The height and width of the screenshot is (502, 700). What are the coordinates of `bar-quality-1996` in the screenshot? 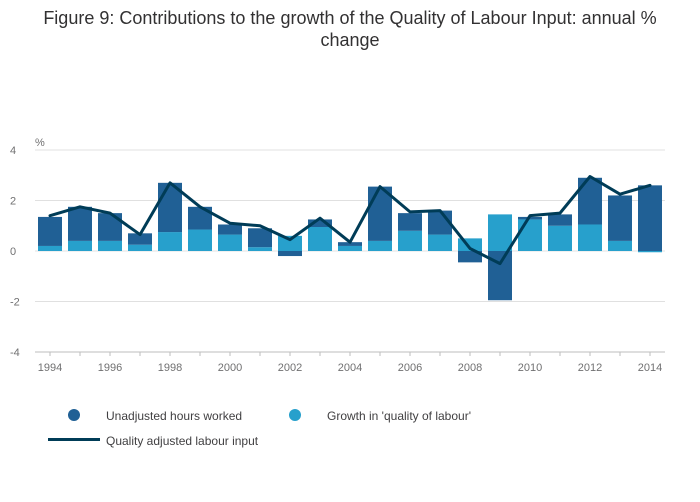 It's located at (110, 245).